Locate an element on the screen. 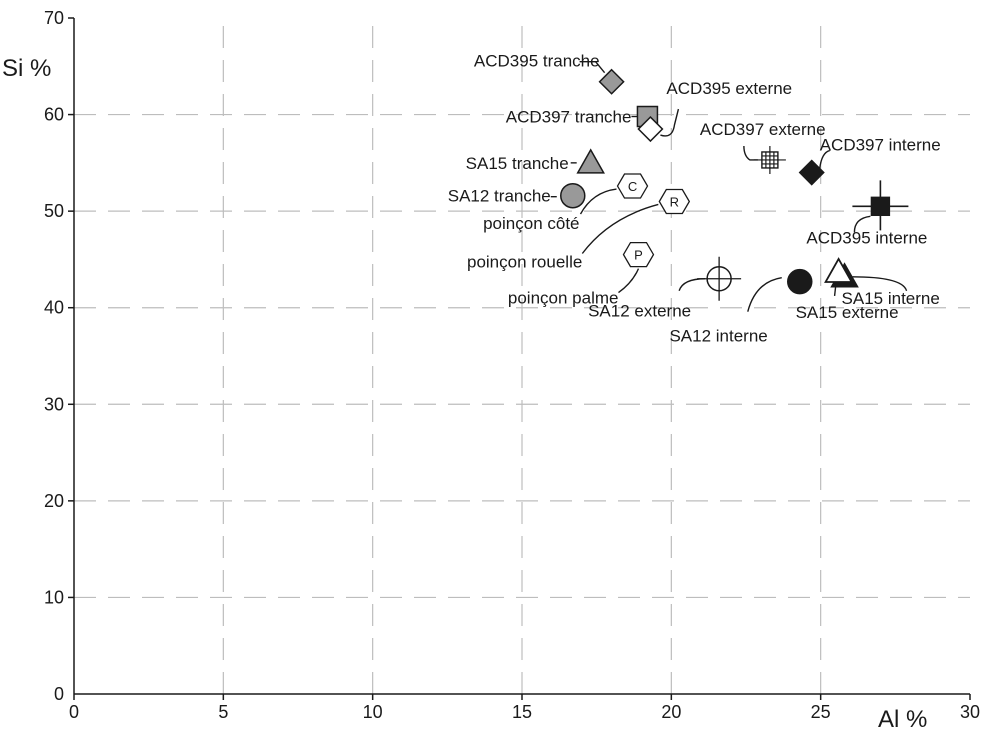  label-acd397-interne: ACD397 interne is located at coordinates (880, 145).